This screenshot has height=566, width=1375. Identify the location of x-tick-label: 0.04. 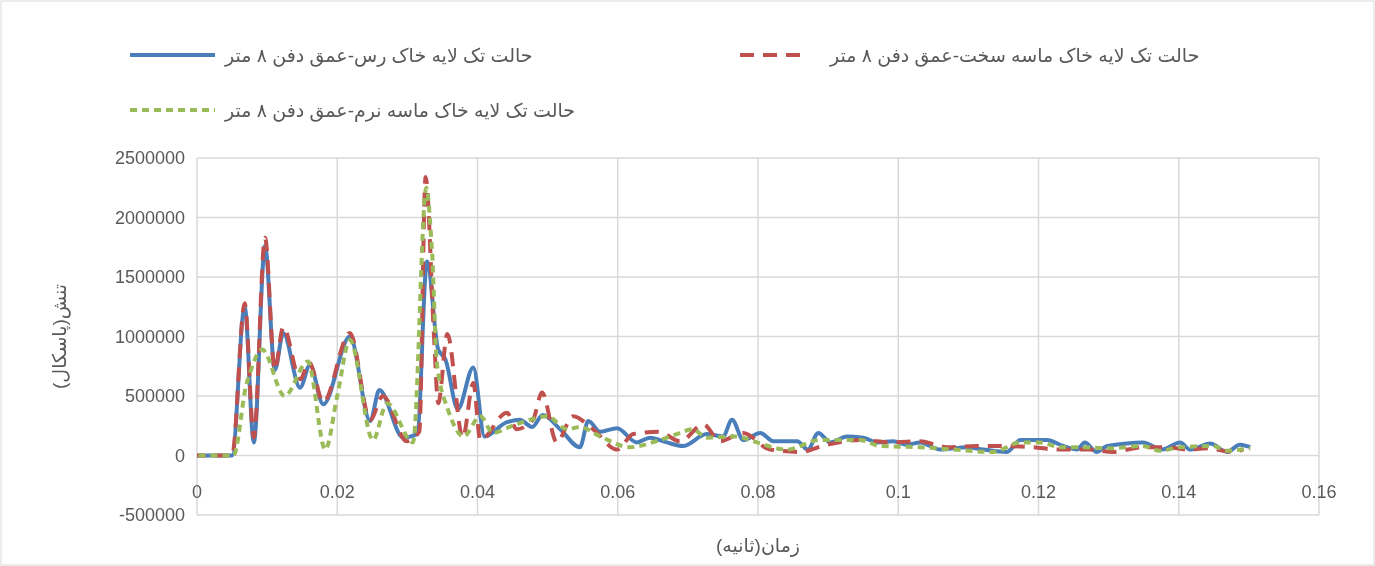
(477, 492).